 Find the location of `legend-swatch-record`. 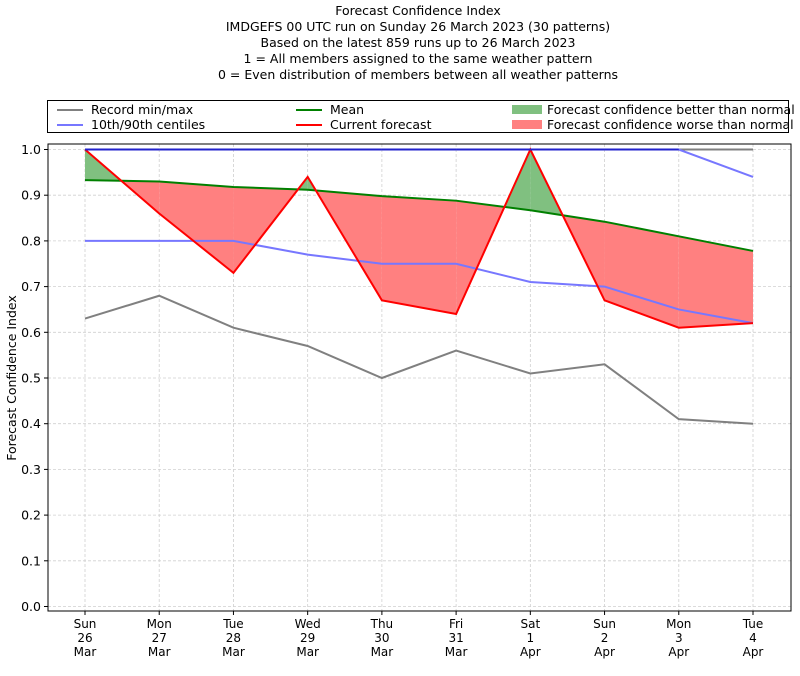

legend-swatch-record is located at coordinates (70, 109).